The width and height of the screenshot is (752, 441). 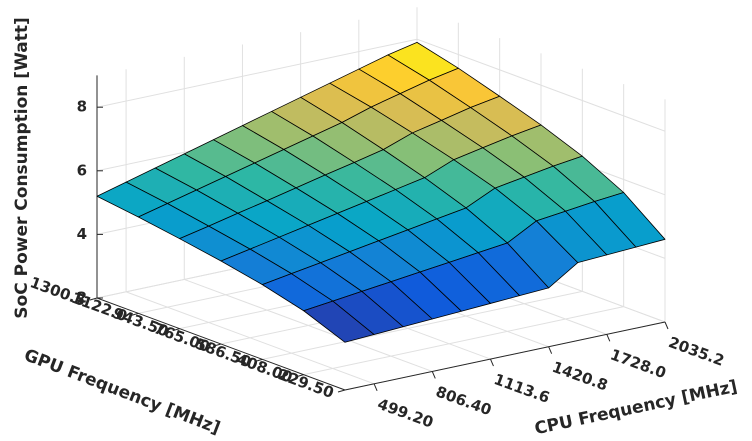 I want to click on z-tick-label: 4, so click(x=82, y=234).